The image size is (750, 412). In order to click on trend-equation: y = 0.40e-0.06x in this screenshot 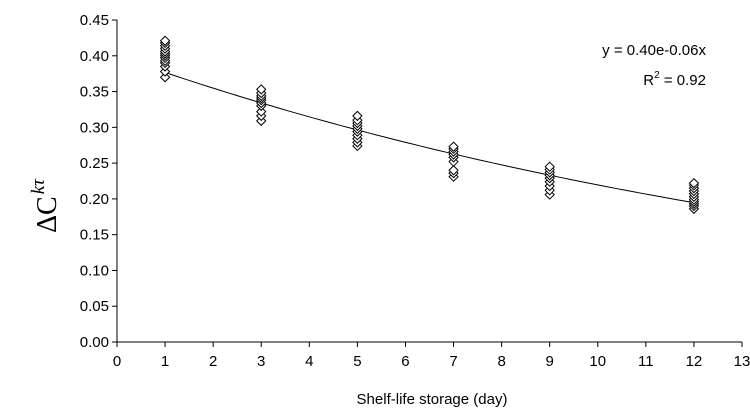, I will do `click(654, 50)`.